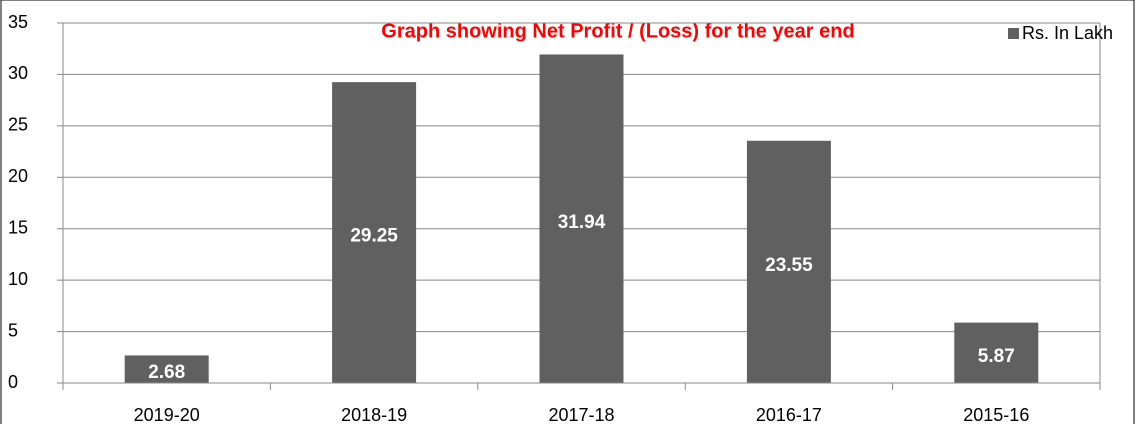  What do you see at coordinates (13, 330) in the screenshot?
I see `y-tick-label: 5` at bounding box center [13, 330].